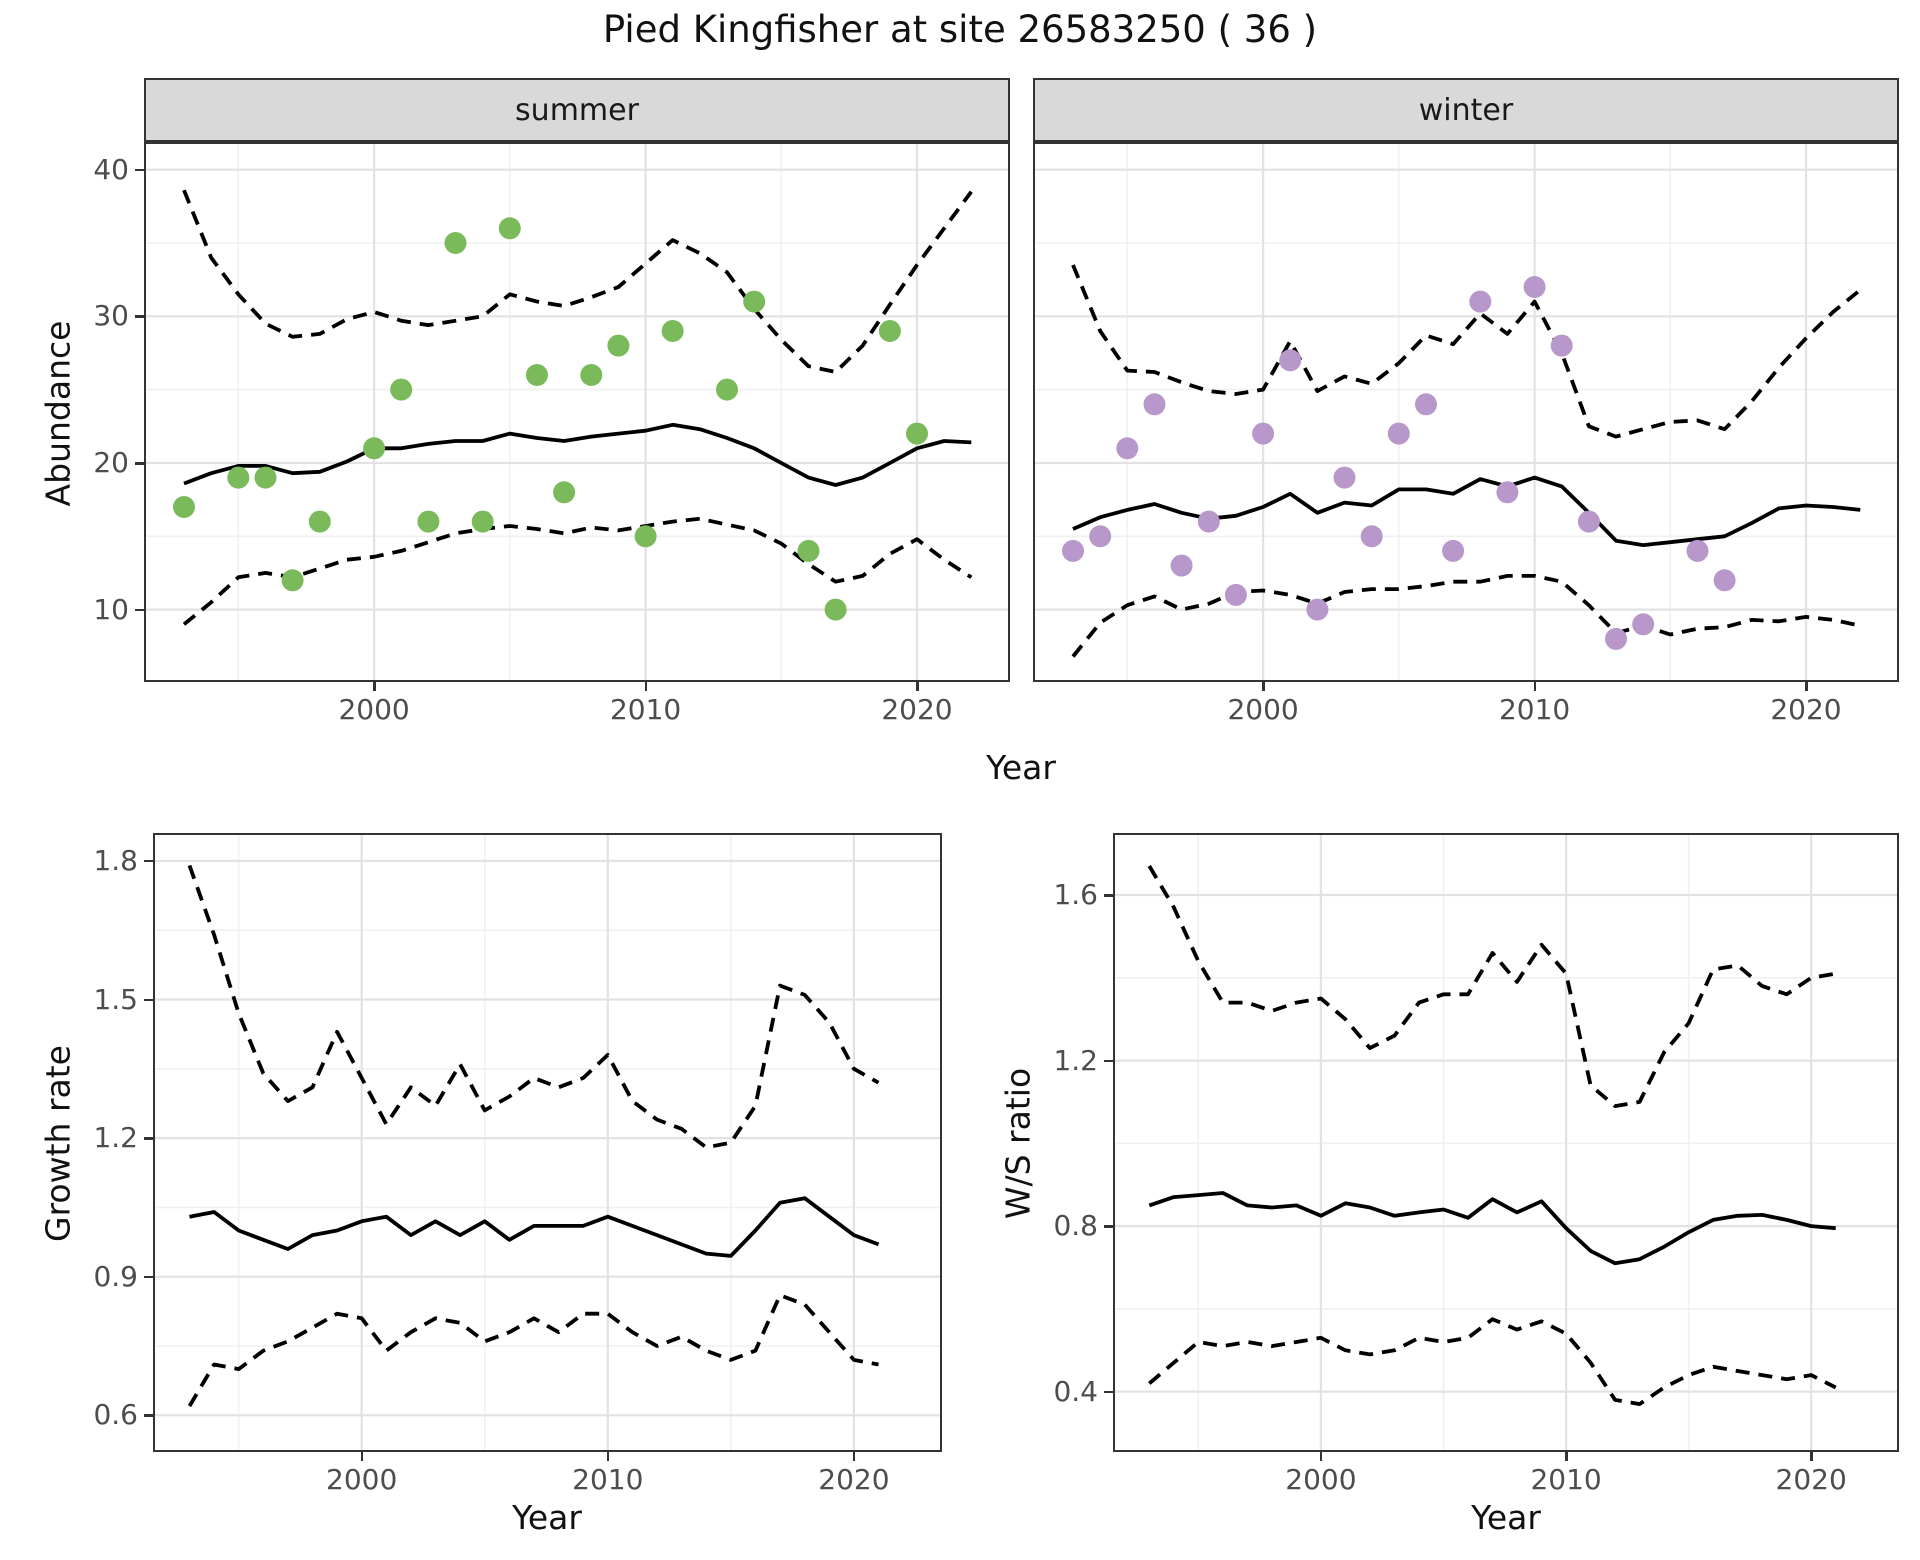 The width and height of the screenshot is (1920, 1560). What do you see at coordinates (547, 1517) in the screenshot?
I see `x-axis-title-year-bottom-left: Year` at bounding box center [547, 1517].